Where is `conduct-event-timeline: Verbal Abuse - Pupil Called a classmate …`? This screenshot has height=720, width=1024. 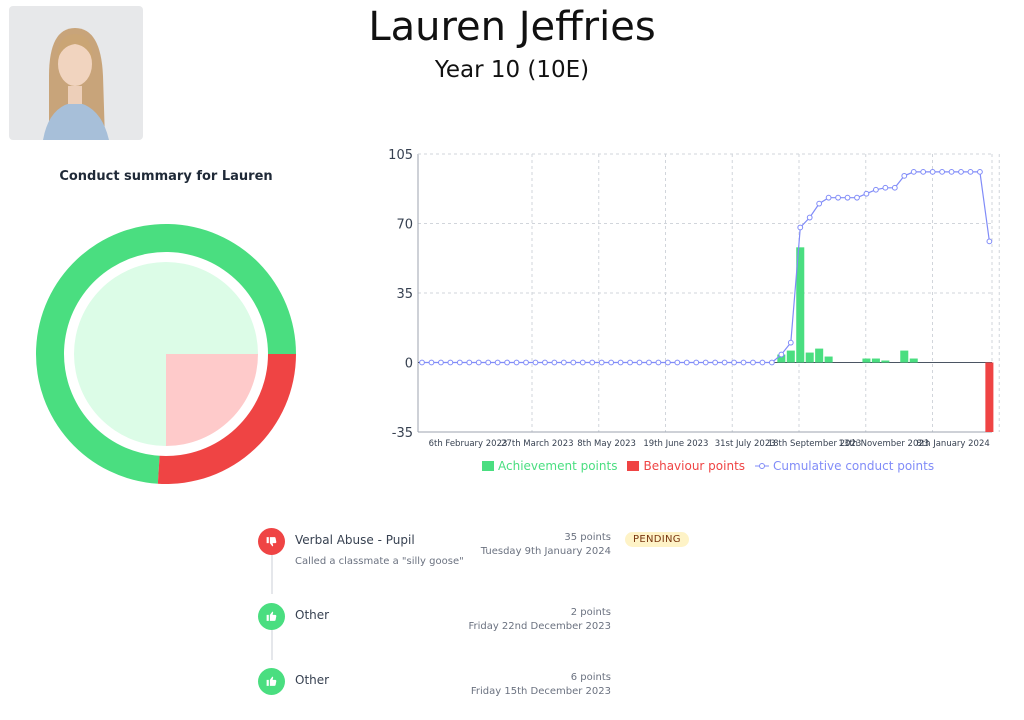 conduct-event-timeline: Verbal Abuse - Pupil Called a classmate … is located at coordinates (510, 606).